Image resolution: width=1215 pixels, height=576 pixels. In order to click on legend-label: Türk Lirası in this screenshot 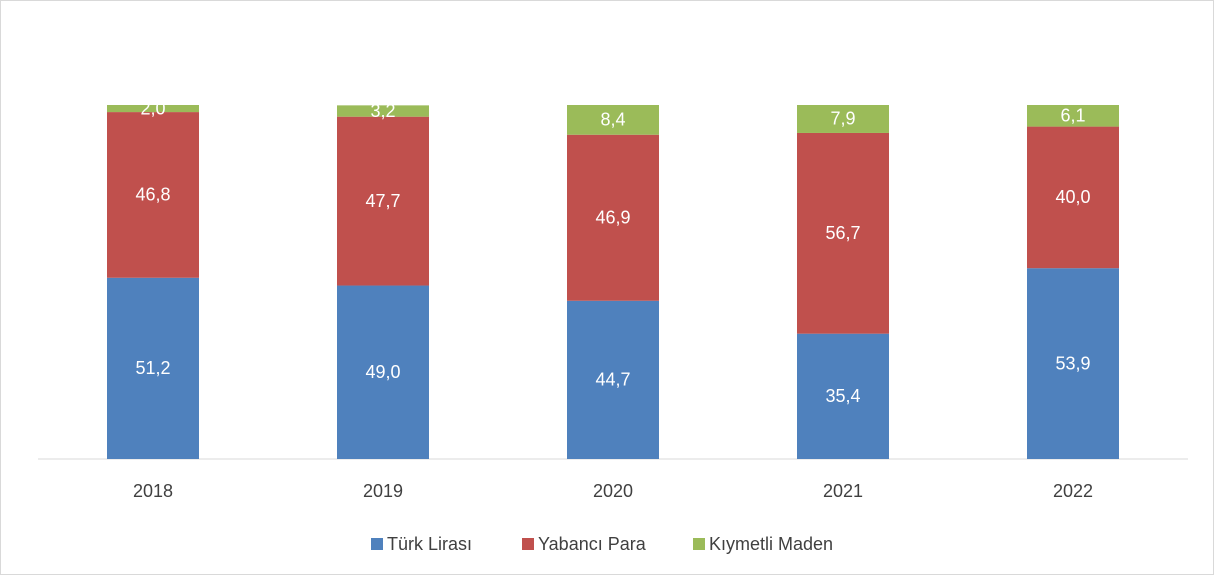, I will do `click(429, 544)`.